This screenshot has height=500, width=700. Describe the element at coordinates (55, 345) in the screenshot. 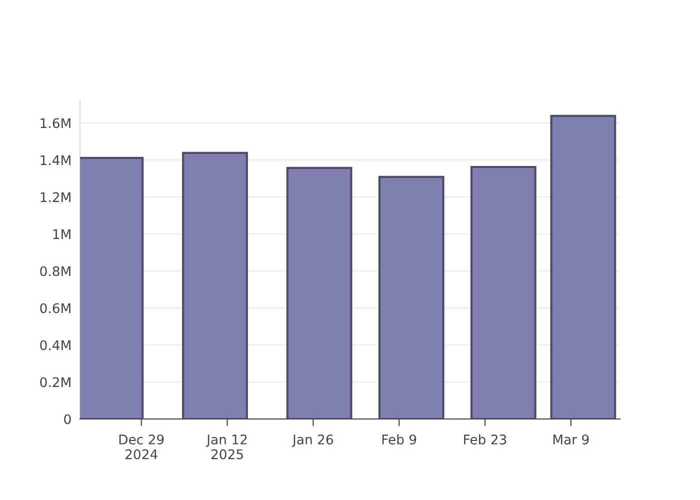

I see `y-tick-label: 0.4M` at that location.